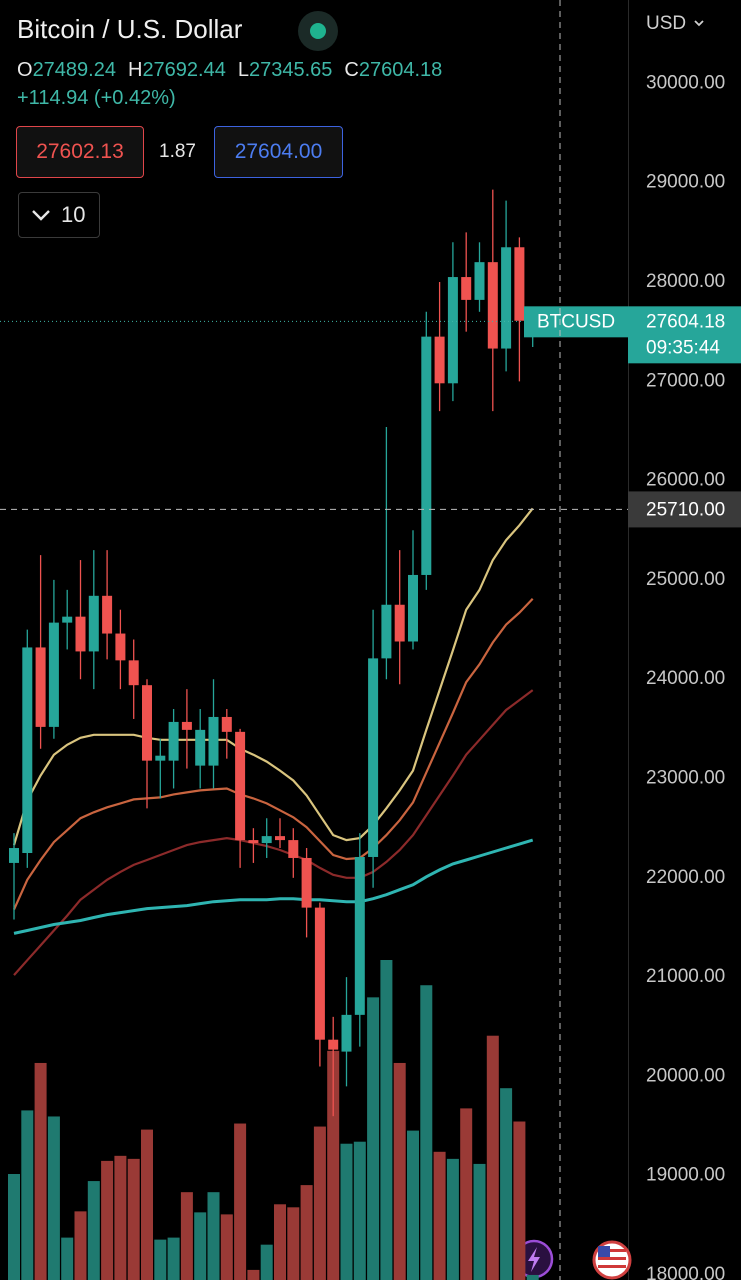  I want to click on chevron, so click(41, 215).